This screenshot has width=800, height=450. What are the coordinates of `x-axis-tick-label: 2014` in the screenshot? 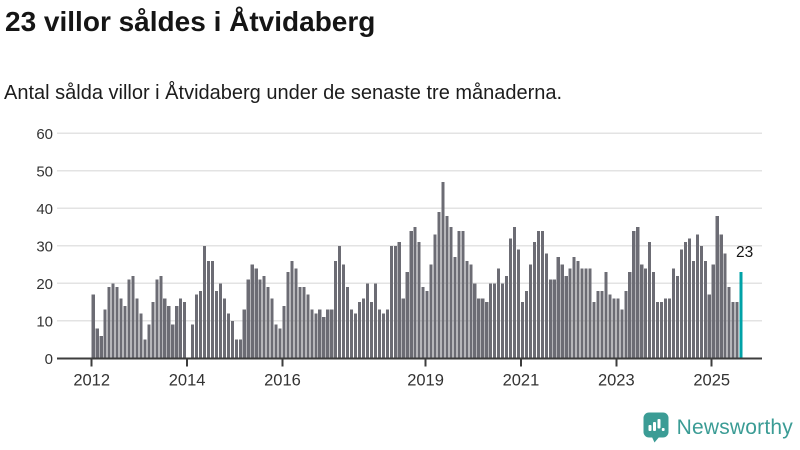 It's located at (187, 380).